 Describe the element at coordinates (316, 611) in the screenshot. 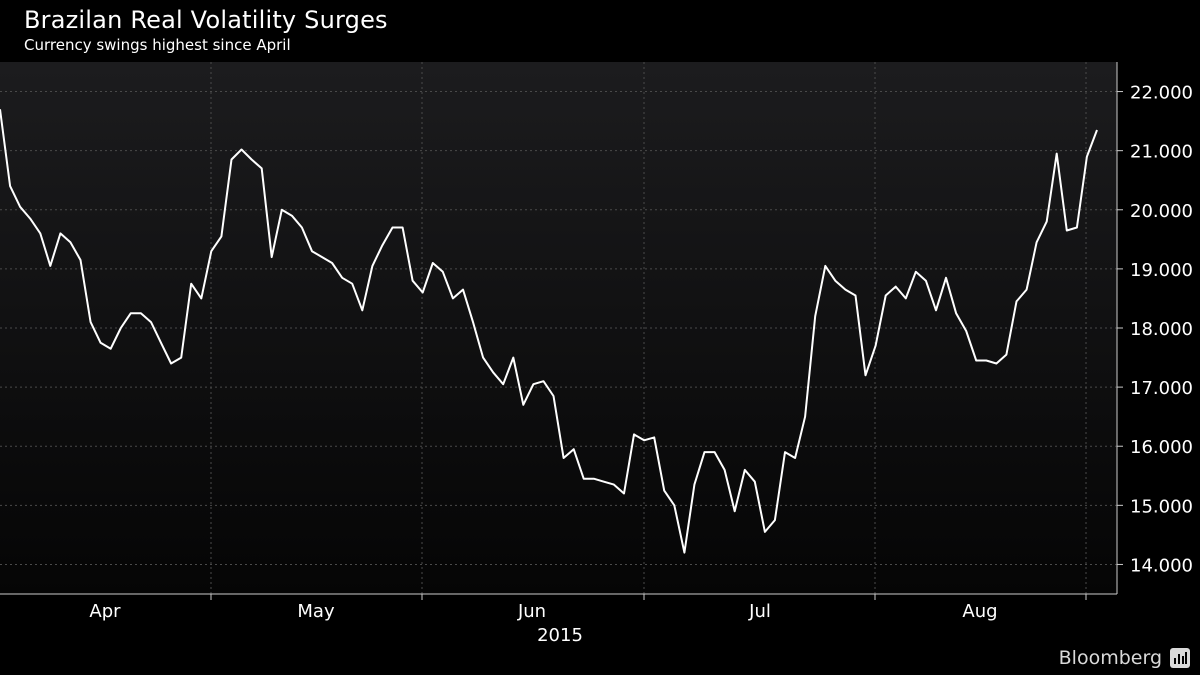

I see `x-tick-label: May` at that location.